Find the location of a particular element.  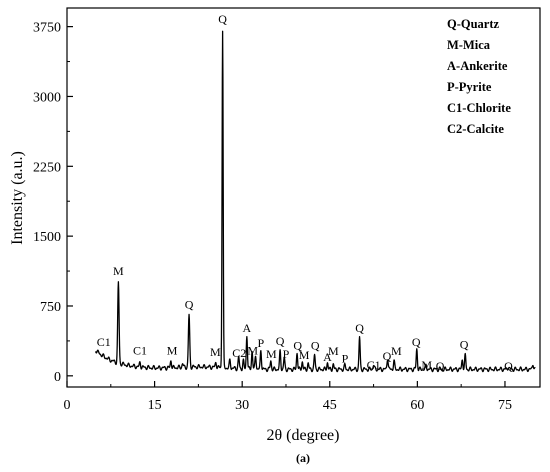

x-axis-title: 2θ (degree) is located at coordinates (303, 435).